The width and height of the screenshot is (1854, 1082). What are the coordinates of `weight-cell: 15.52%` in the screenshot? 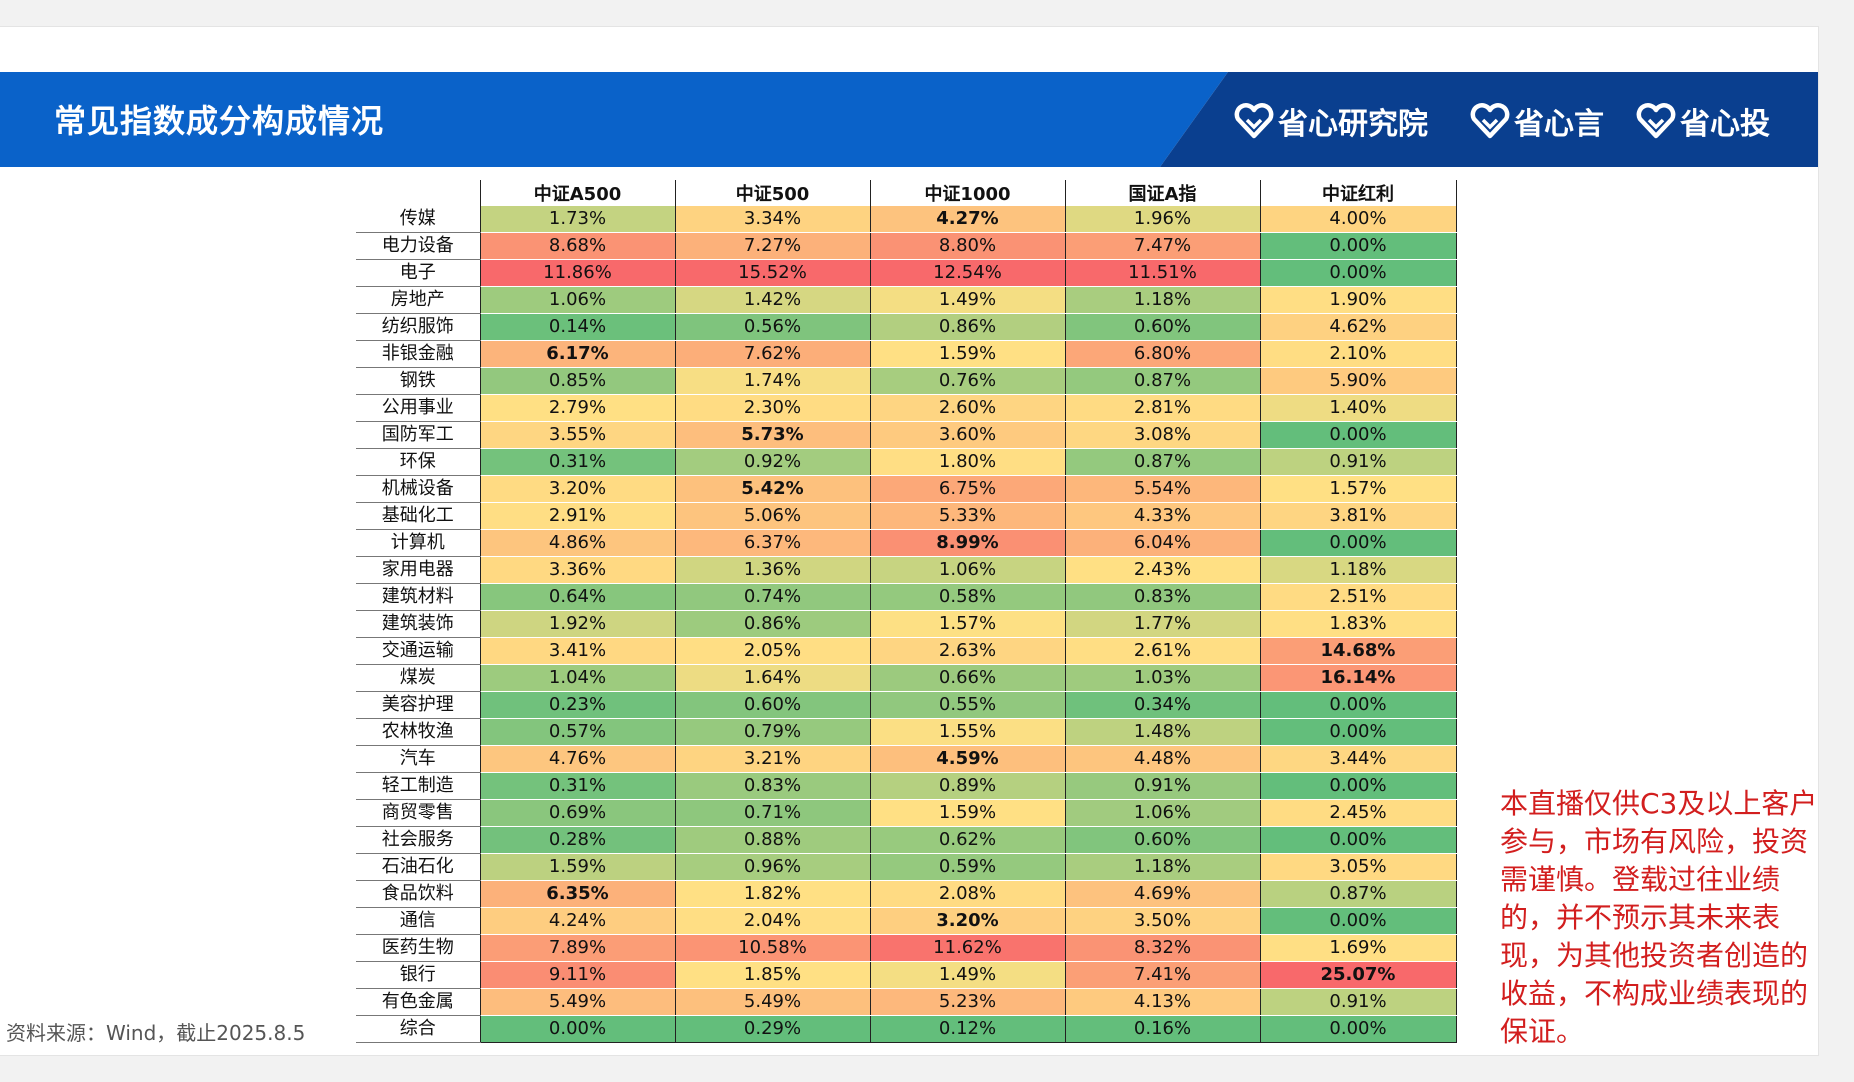 It's located at (772, 273).